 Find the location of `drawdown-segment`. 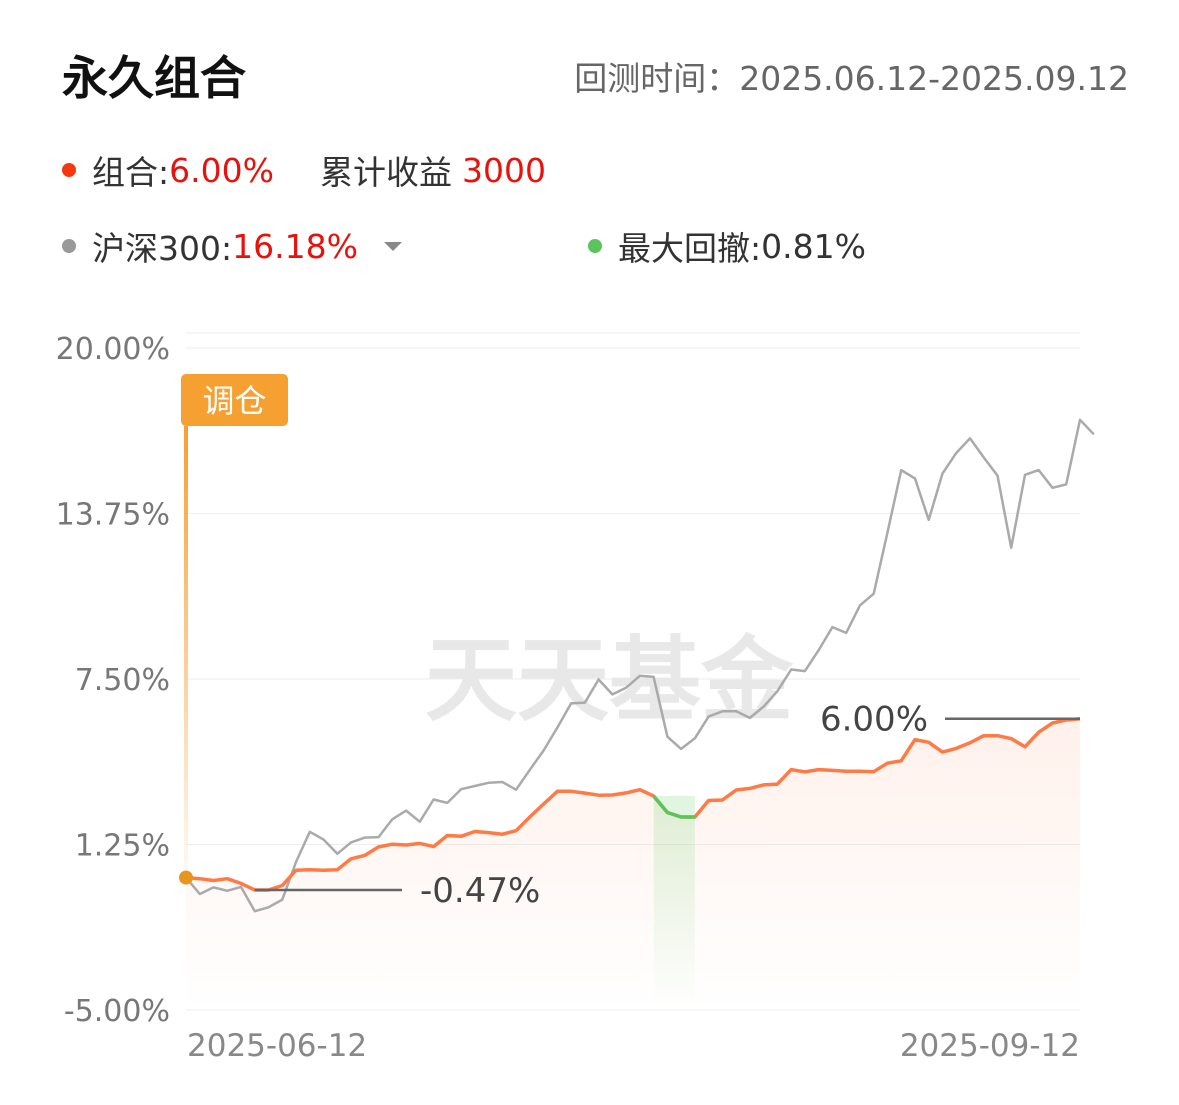

drawdown-segment is located at coordinates (673, 806).